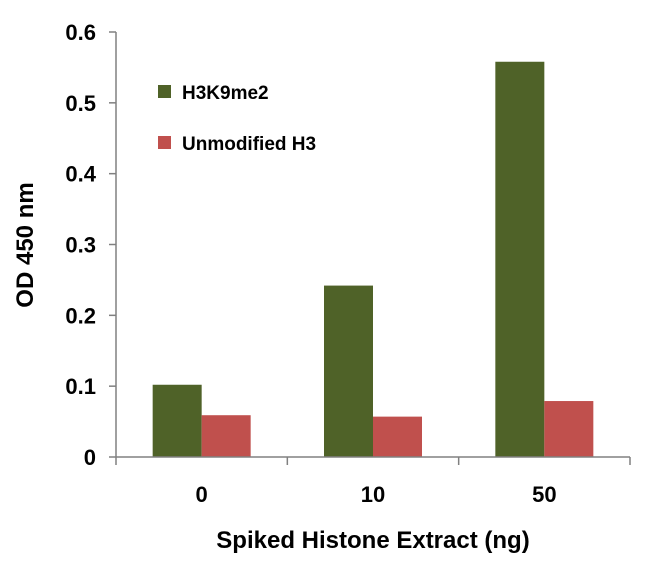 The height and width of the screenshot is (562, 652). Describe the element at coordinates (249, 144) in the screenshot. I see `legend-label-unmodified-h3: Unmodified H3` at that location.